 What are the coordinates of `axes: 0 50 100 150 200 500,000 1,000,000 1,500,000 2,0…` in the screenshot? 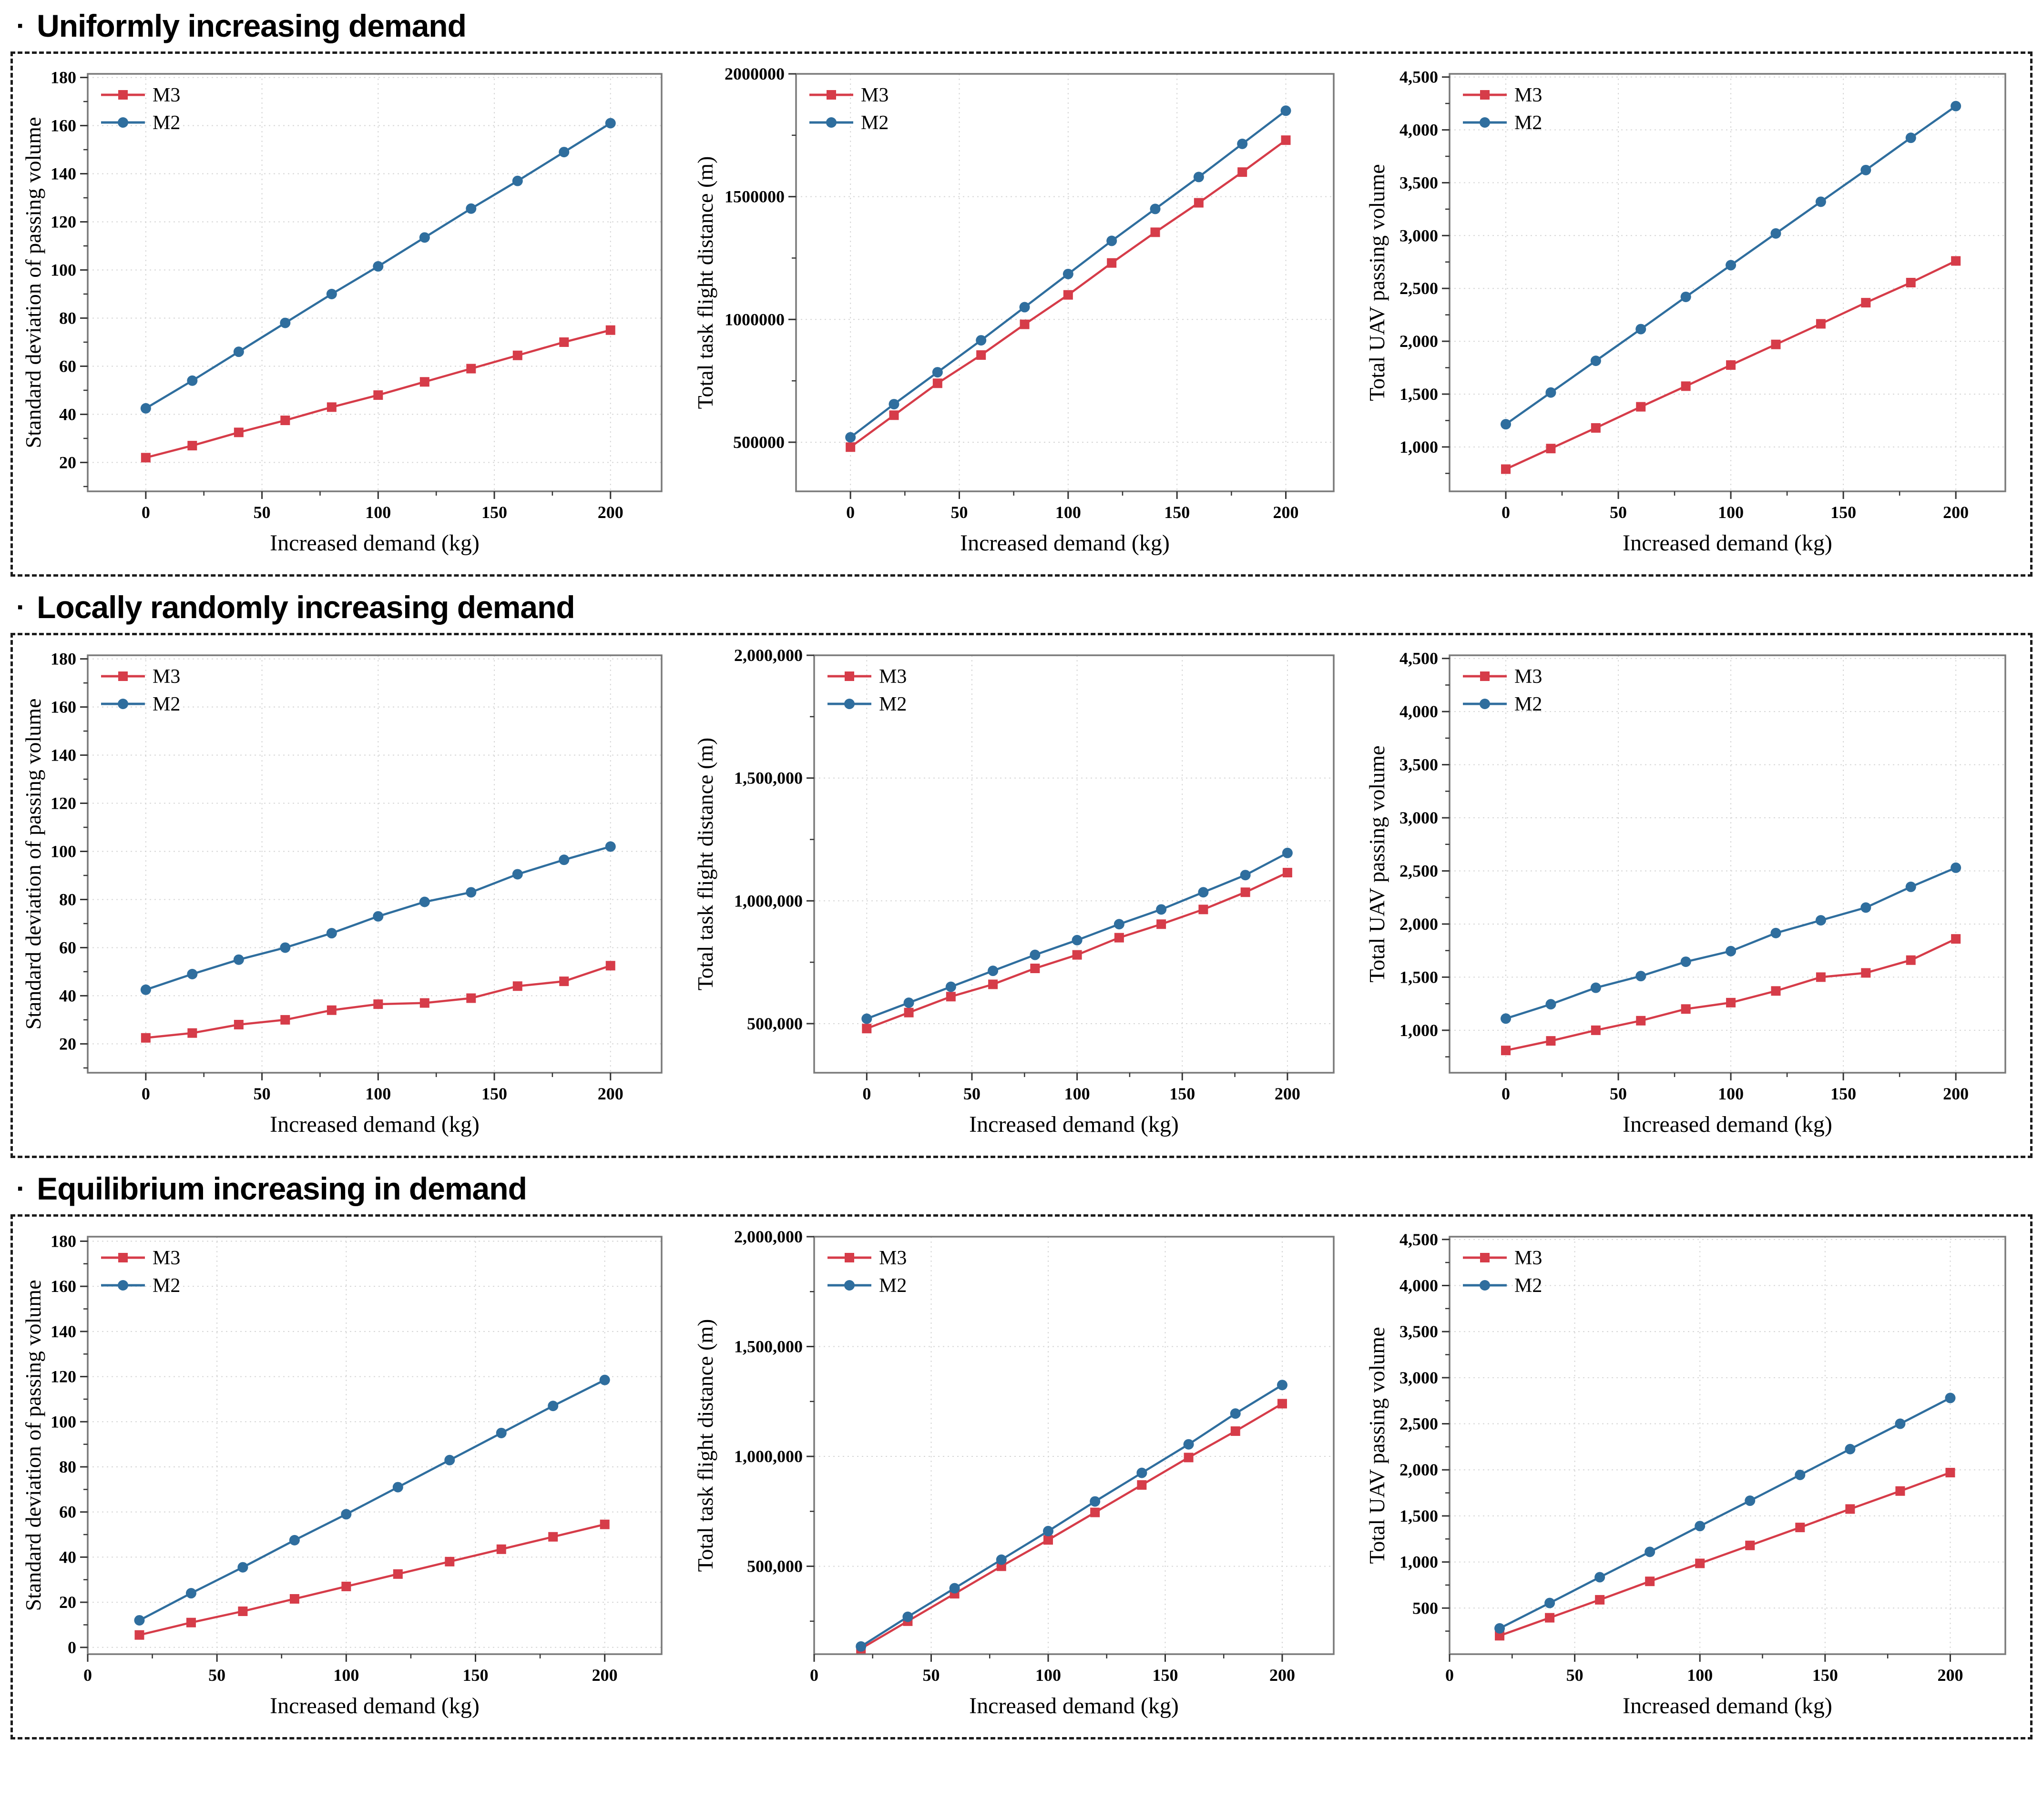 It's located at (1017, 874).